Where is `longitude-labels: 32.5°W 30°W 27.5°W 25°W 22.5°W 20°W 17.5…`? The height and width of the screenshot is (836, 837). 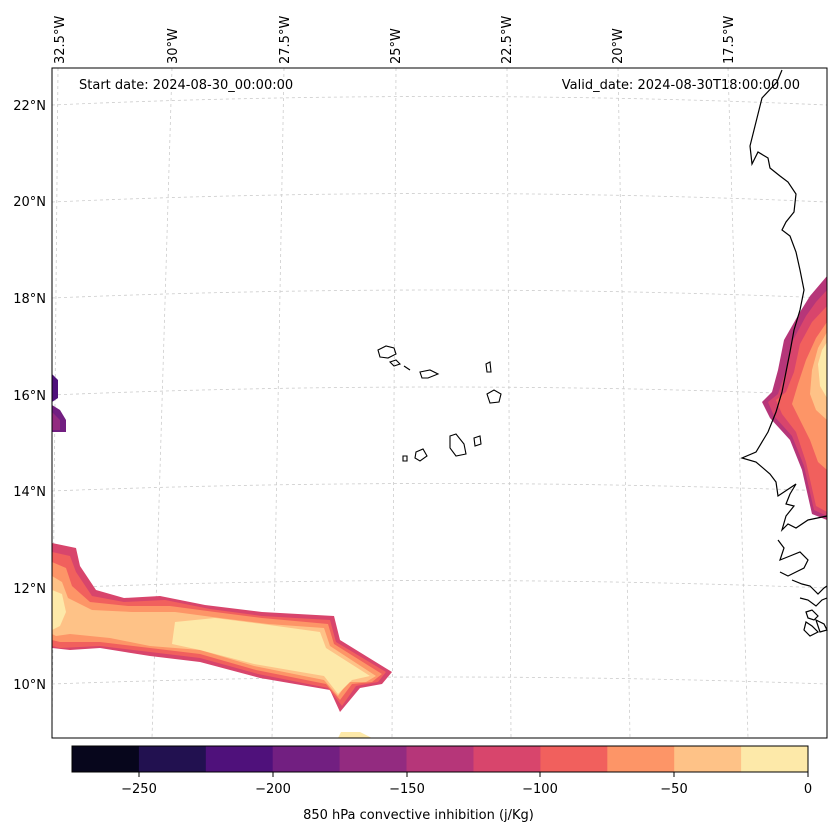
longitude-labels: 32.5°W 30°W 27.5°W 25°W 22.5°W 20°W 17.5… is located at coordinates (395, 40).